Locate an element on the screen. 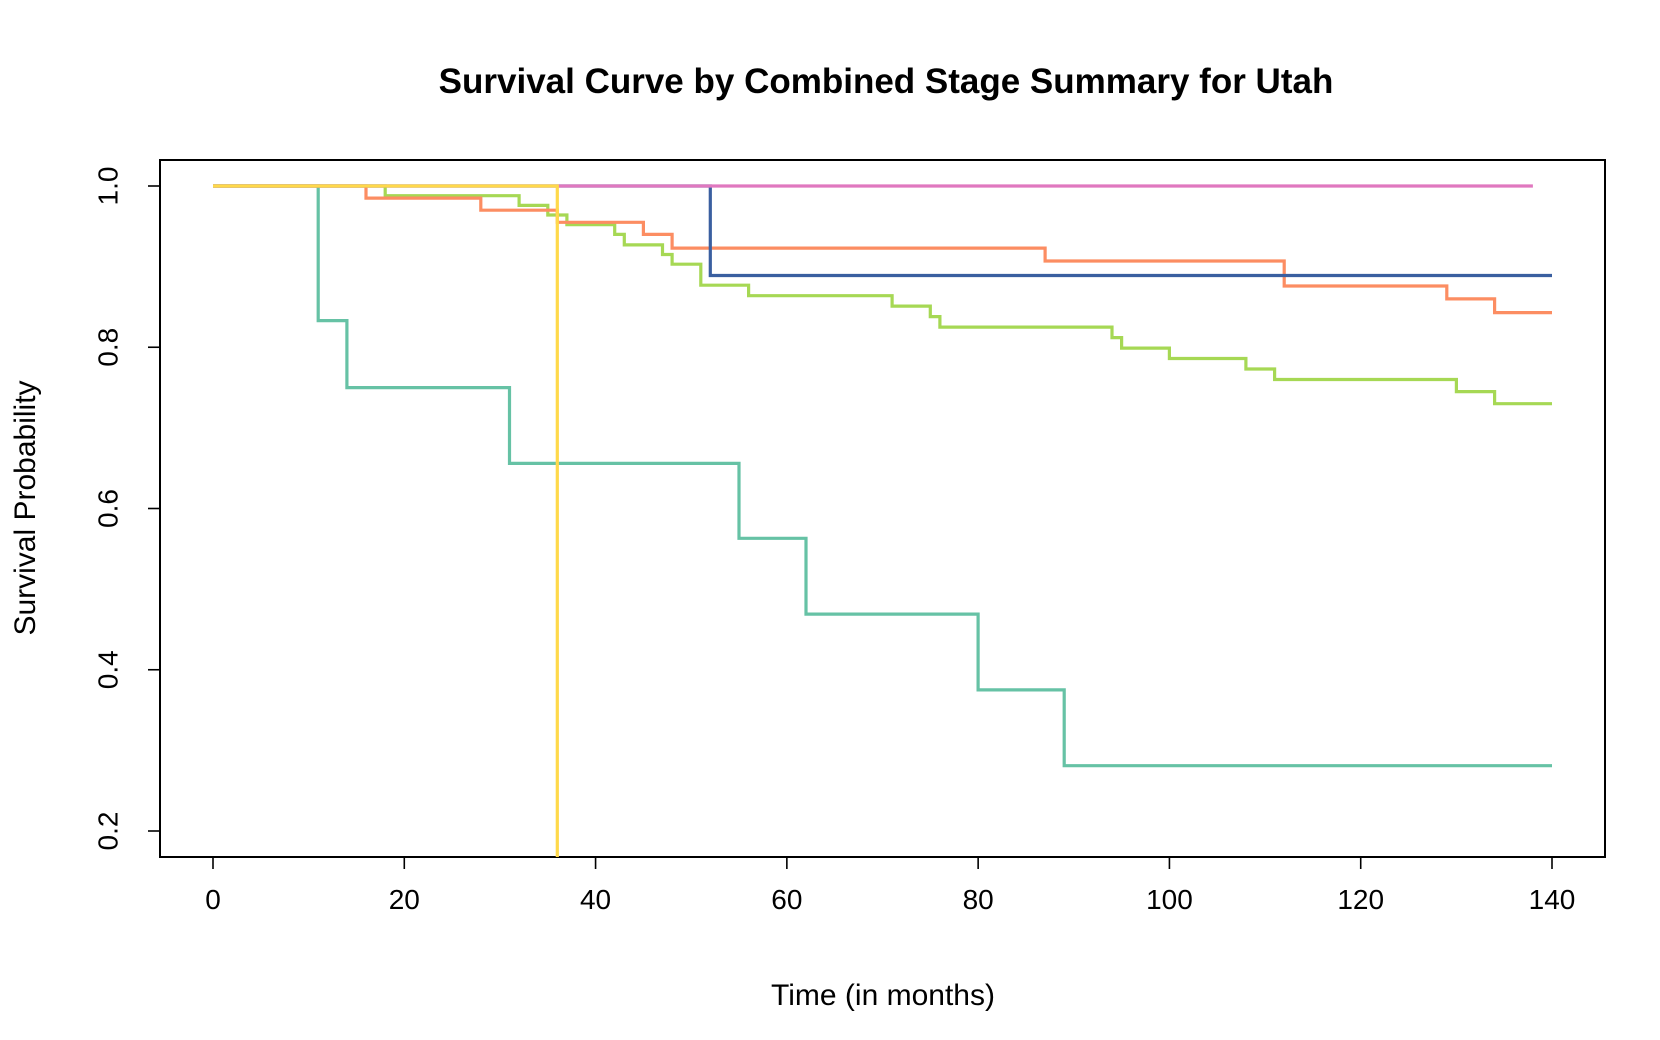 Image resolution: width=1660 pixels, height=1040 pixels. x-axis: 0 20 40 60 80 100 120 140 is located at coordinates (890, 885).